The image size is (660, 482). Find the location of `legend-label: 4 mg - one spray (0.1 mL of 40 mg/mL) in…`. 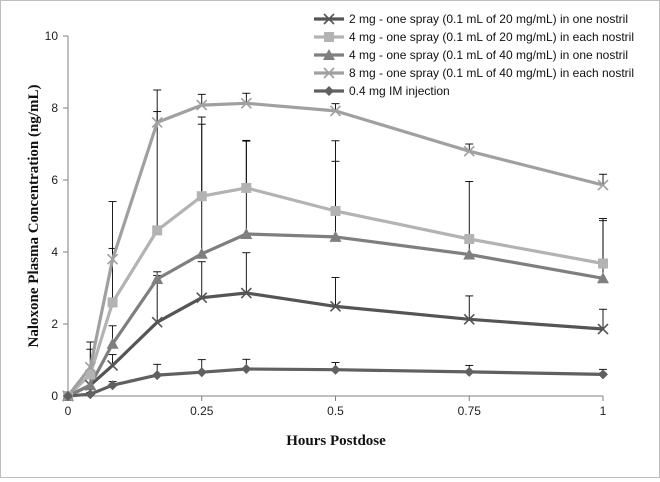

legend-label: 4 mg - one spray (0.1 mL of 40 mg/mL) in… is located at coordinates (488, 55).